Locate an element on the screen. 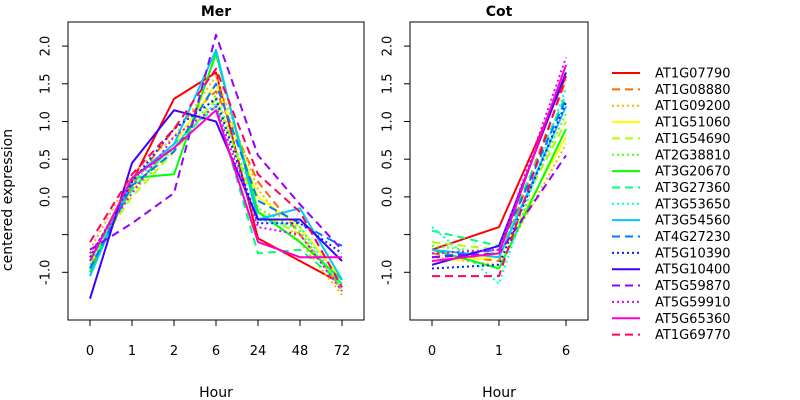  panel-title: Mer is located at coordinates (216, 12).